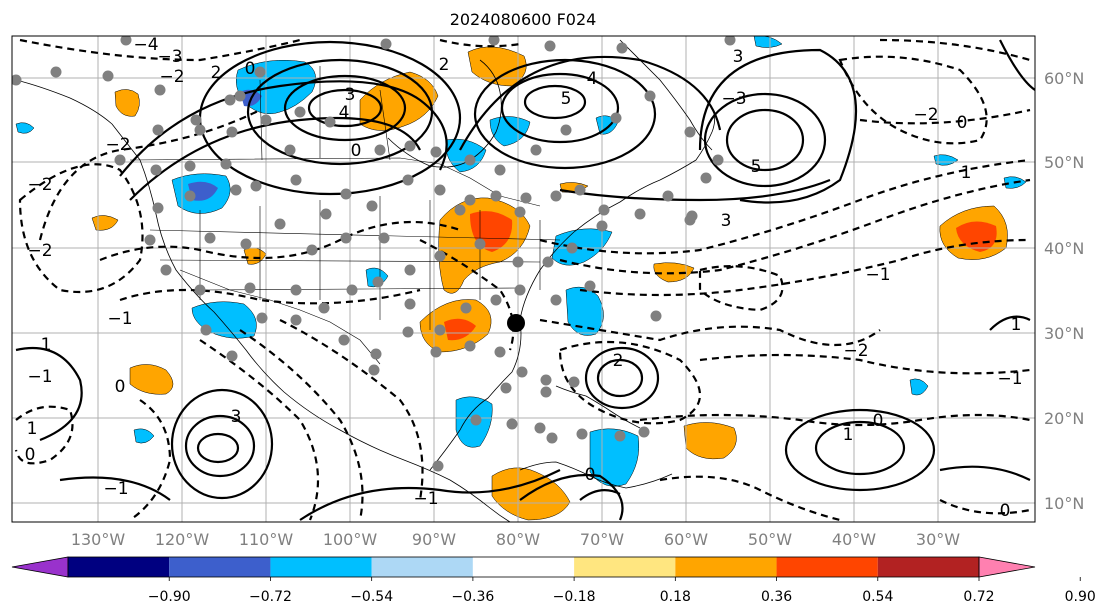 The width and height of the screenshot is (1105, 615). What do you see at coordinates (675, 597) in the screenshot?
I see `colorbar-tick-label: 0.18` at bounding box center [675, 597].